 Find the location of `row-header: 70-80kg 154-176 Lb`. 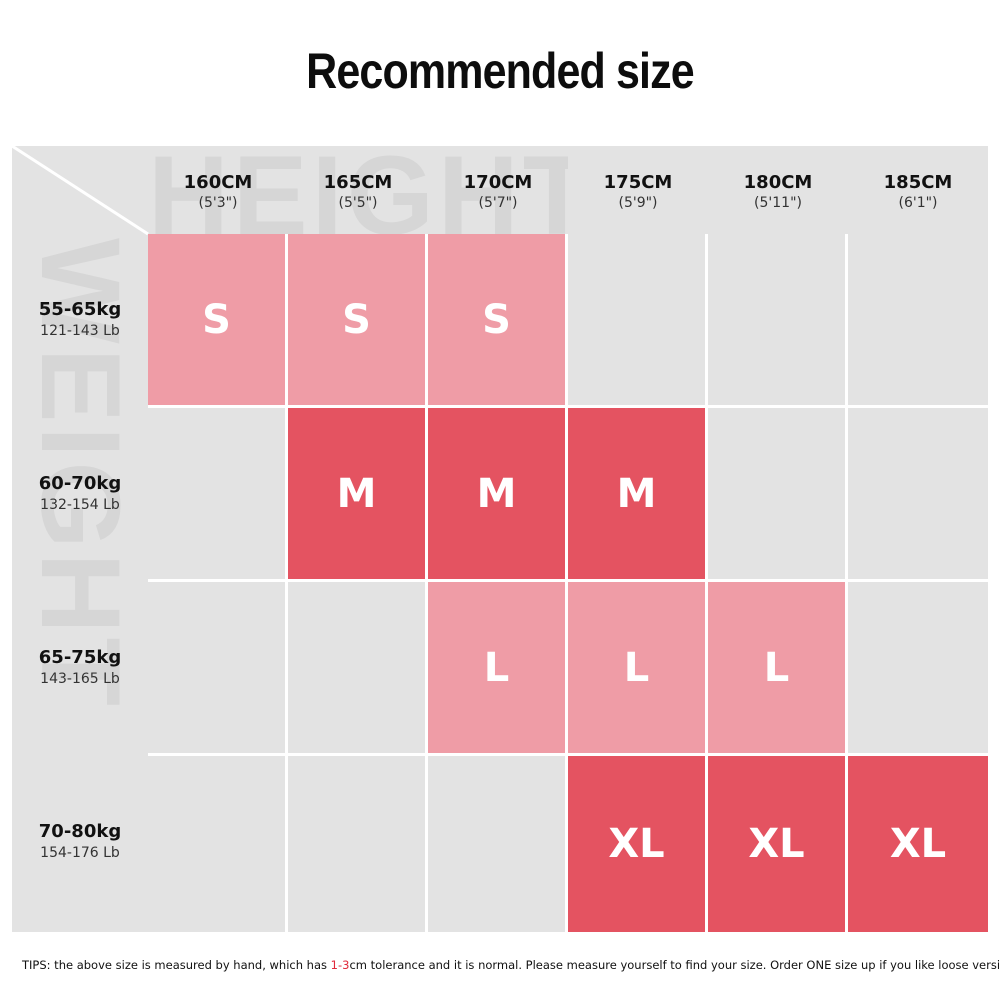

row-header: 70-80kg 154-176 Lb is located at coordinates (80, 841).